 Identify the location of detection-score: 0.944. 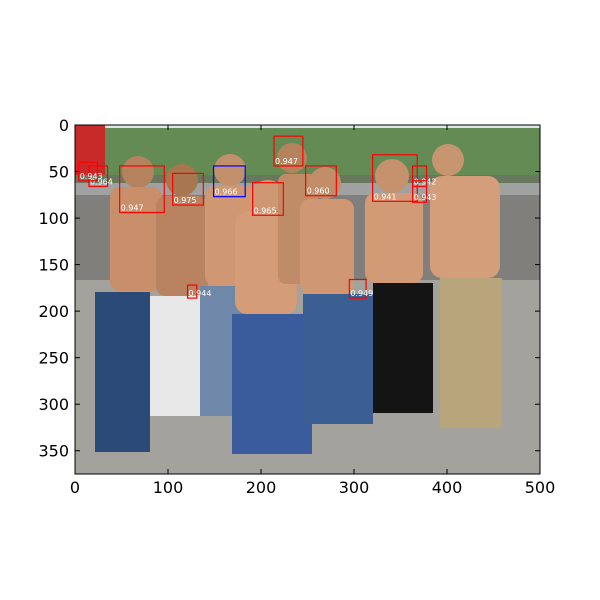
(200, 293).